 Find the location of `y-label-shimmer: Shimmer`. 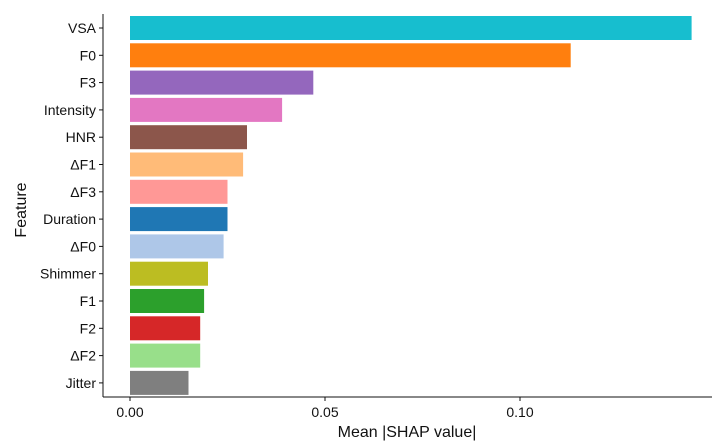

y-label-shimmer: Shimmer is located at coordinates (68, 274).